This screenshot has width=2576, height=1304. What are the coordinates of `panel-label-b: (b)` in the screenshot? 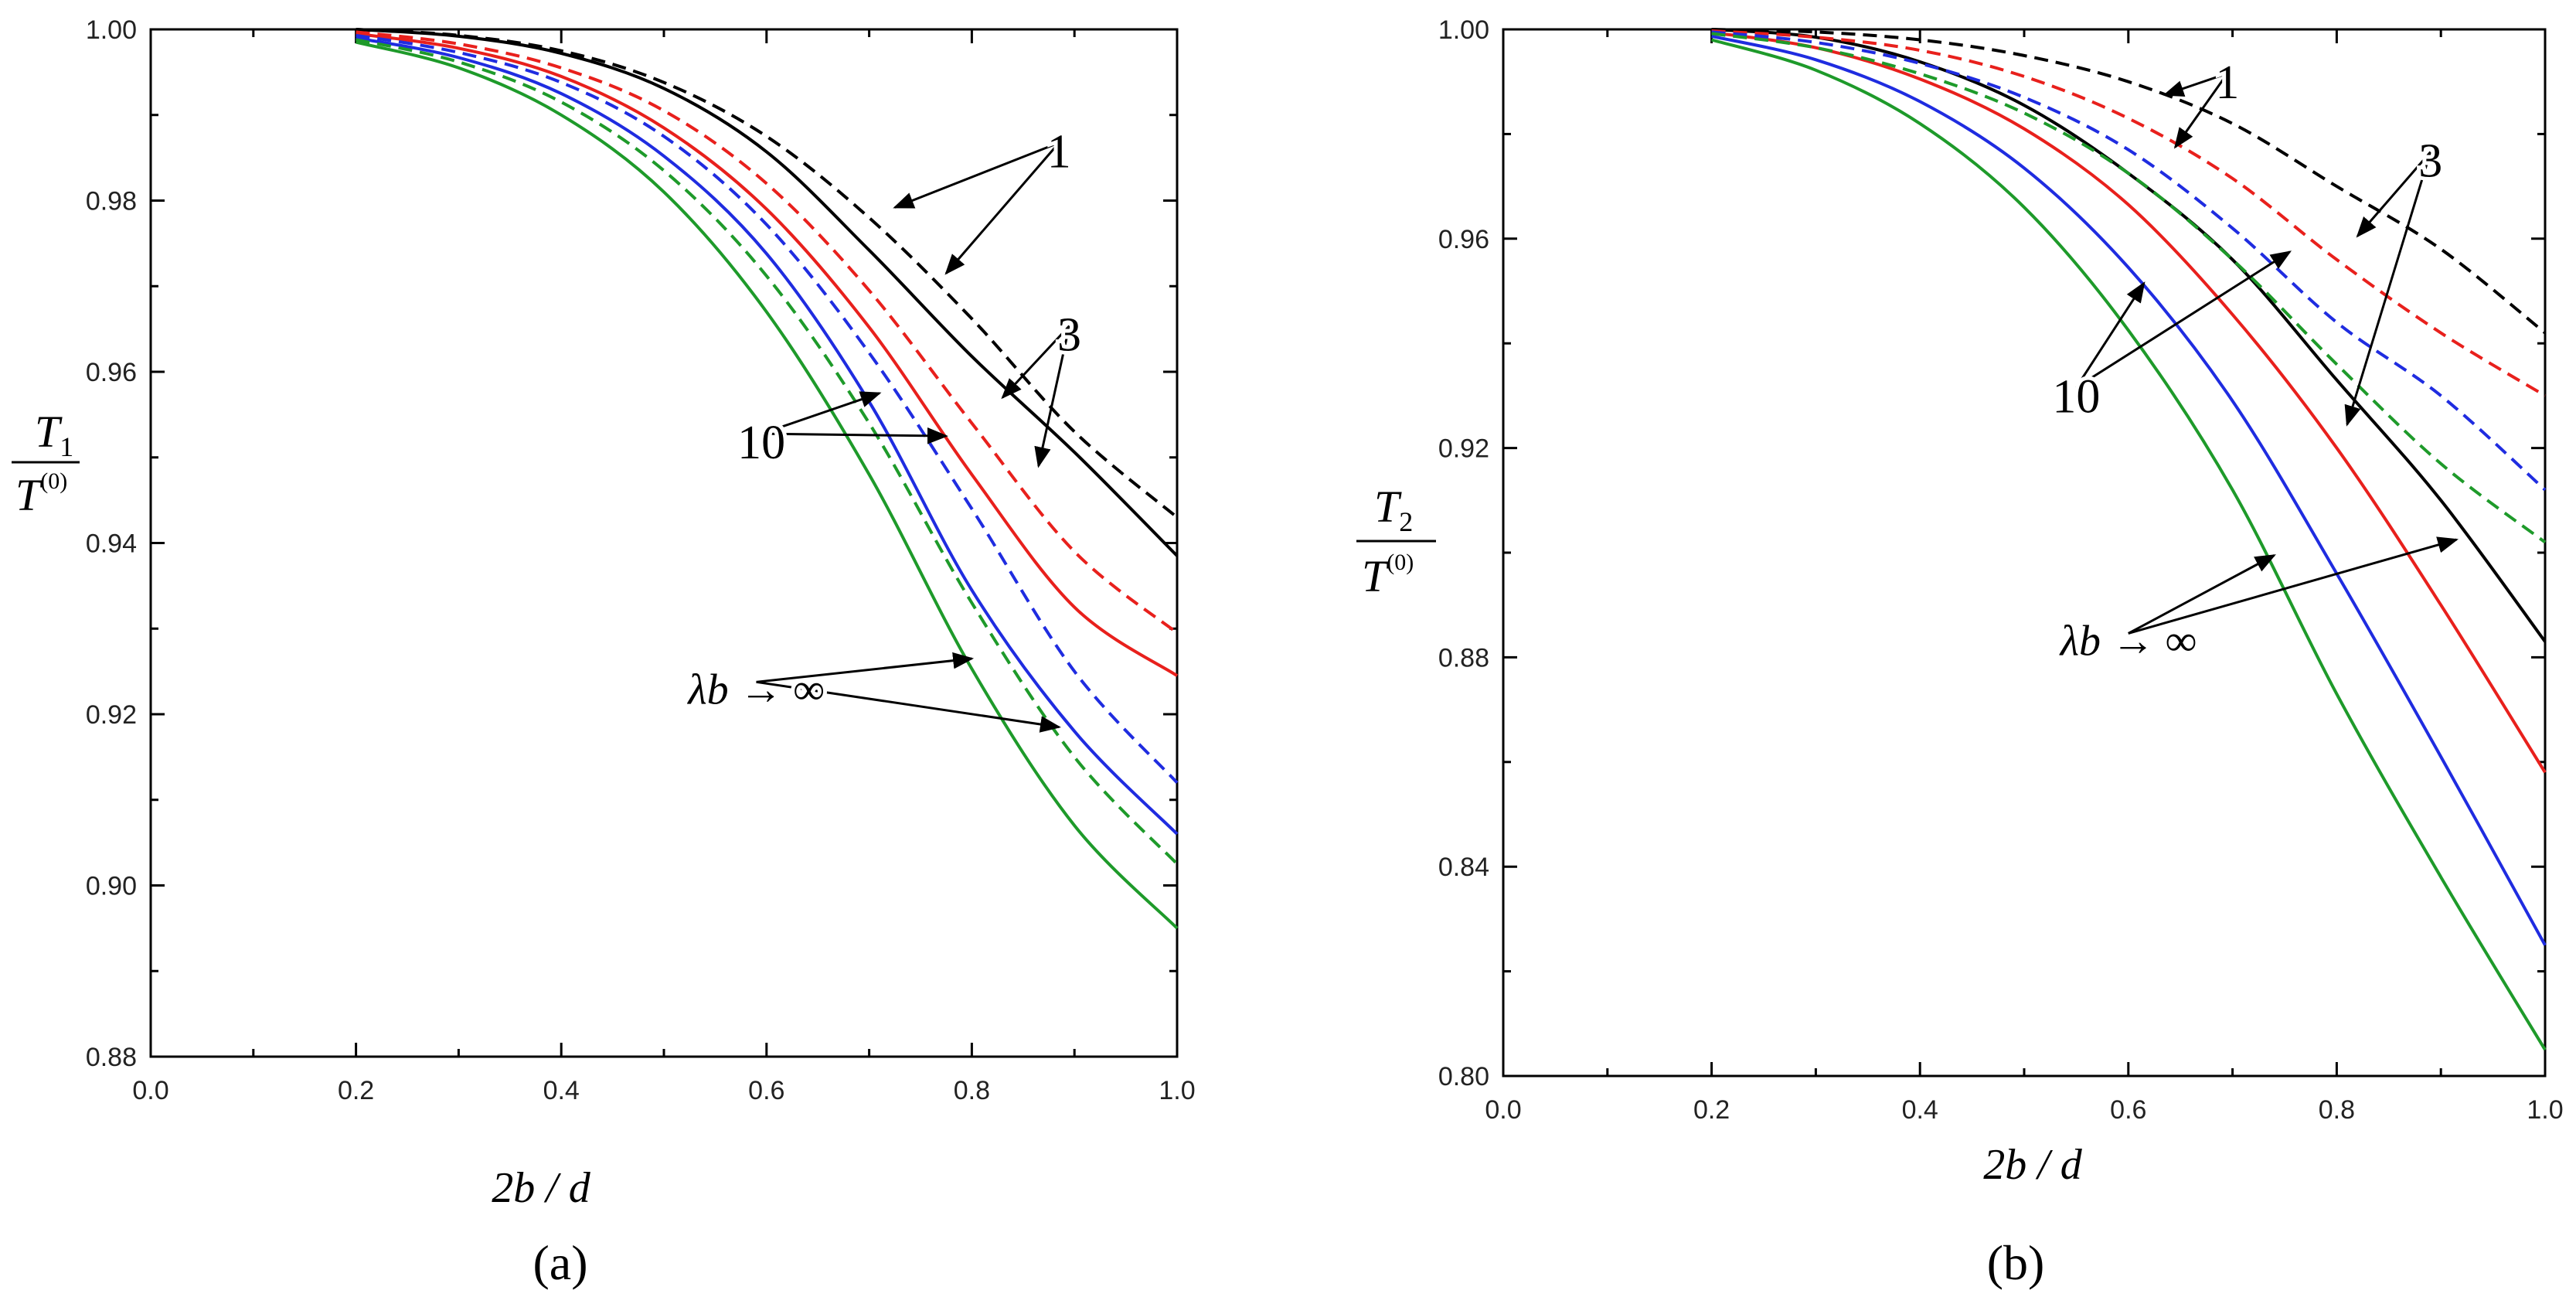 It's located at (2016, 1262).